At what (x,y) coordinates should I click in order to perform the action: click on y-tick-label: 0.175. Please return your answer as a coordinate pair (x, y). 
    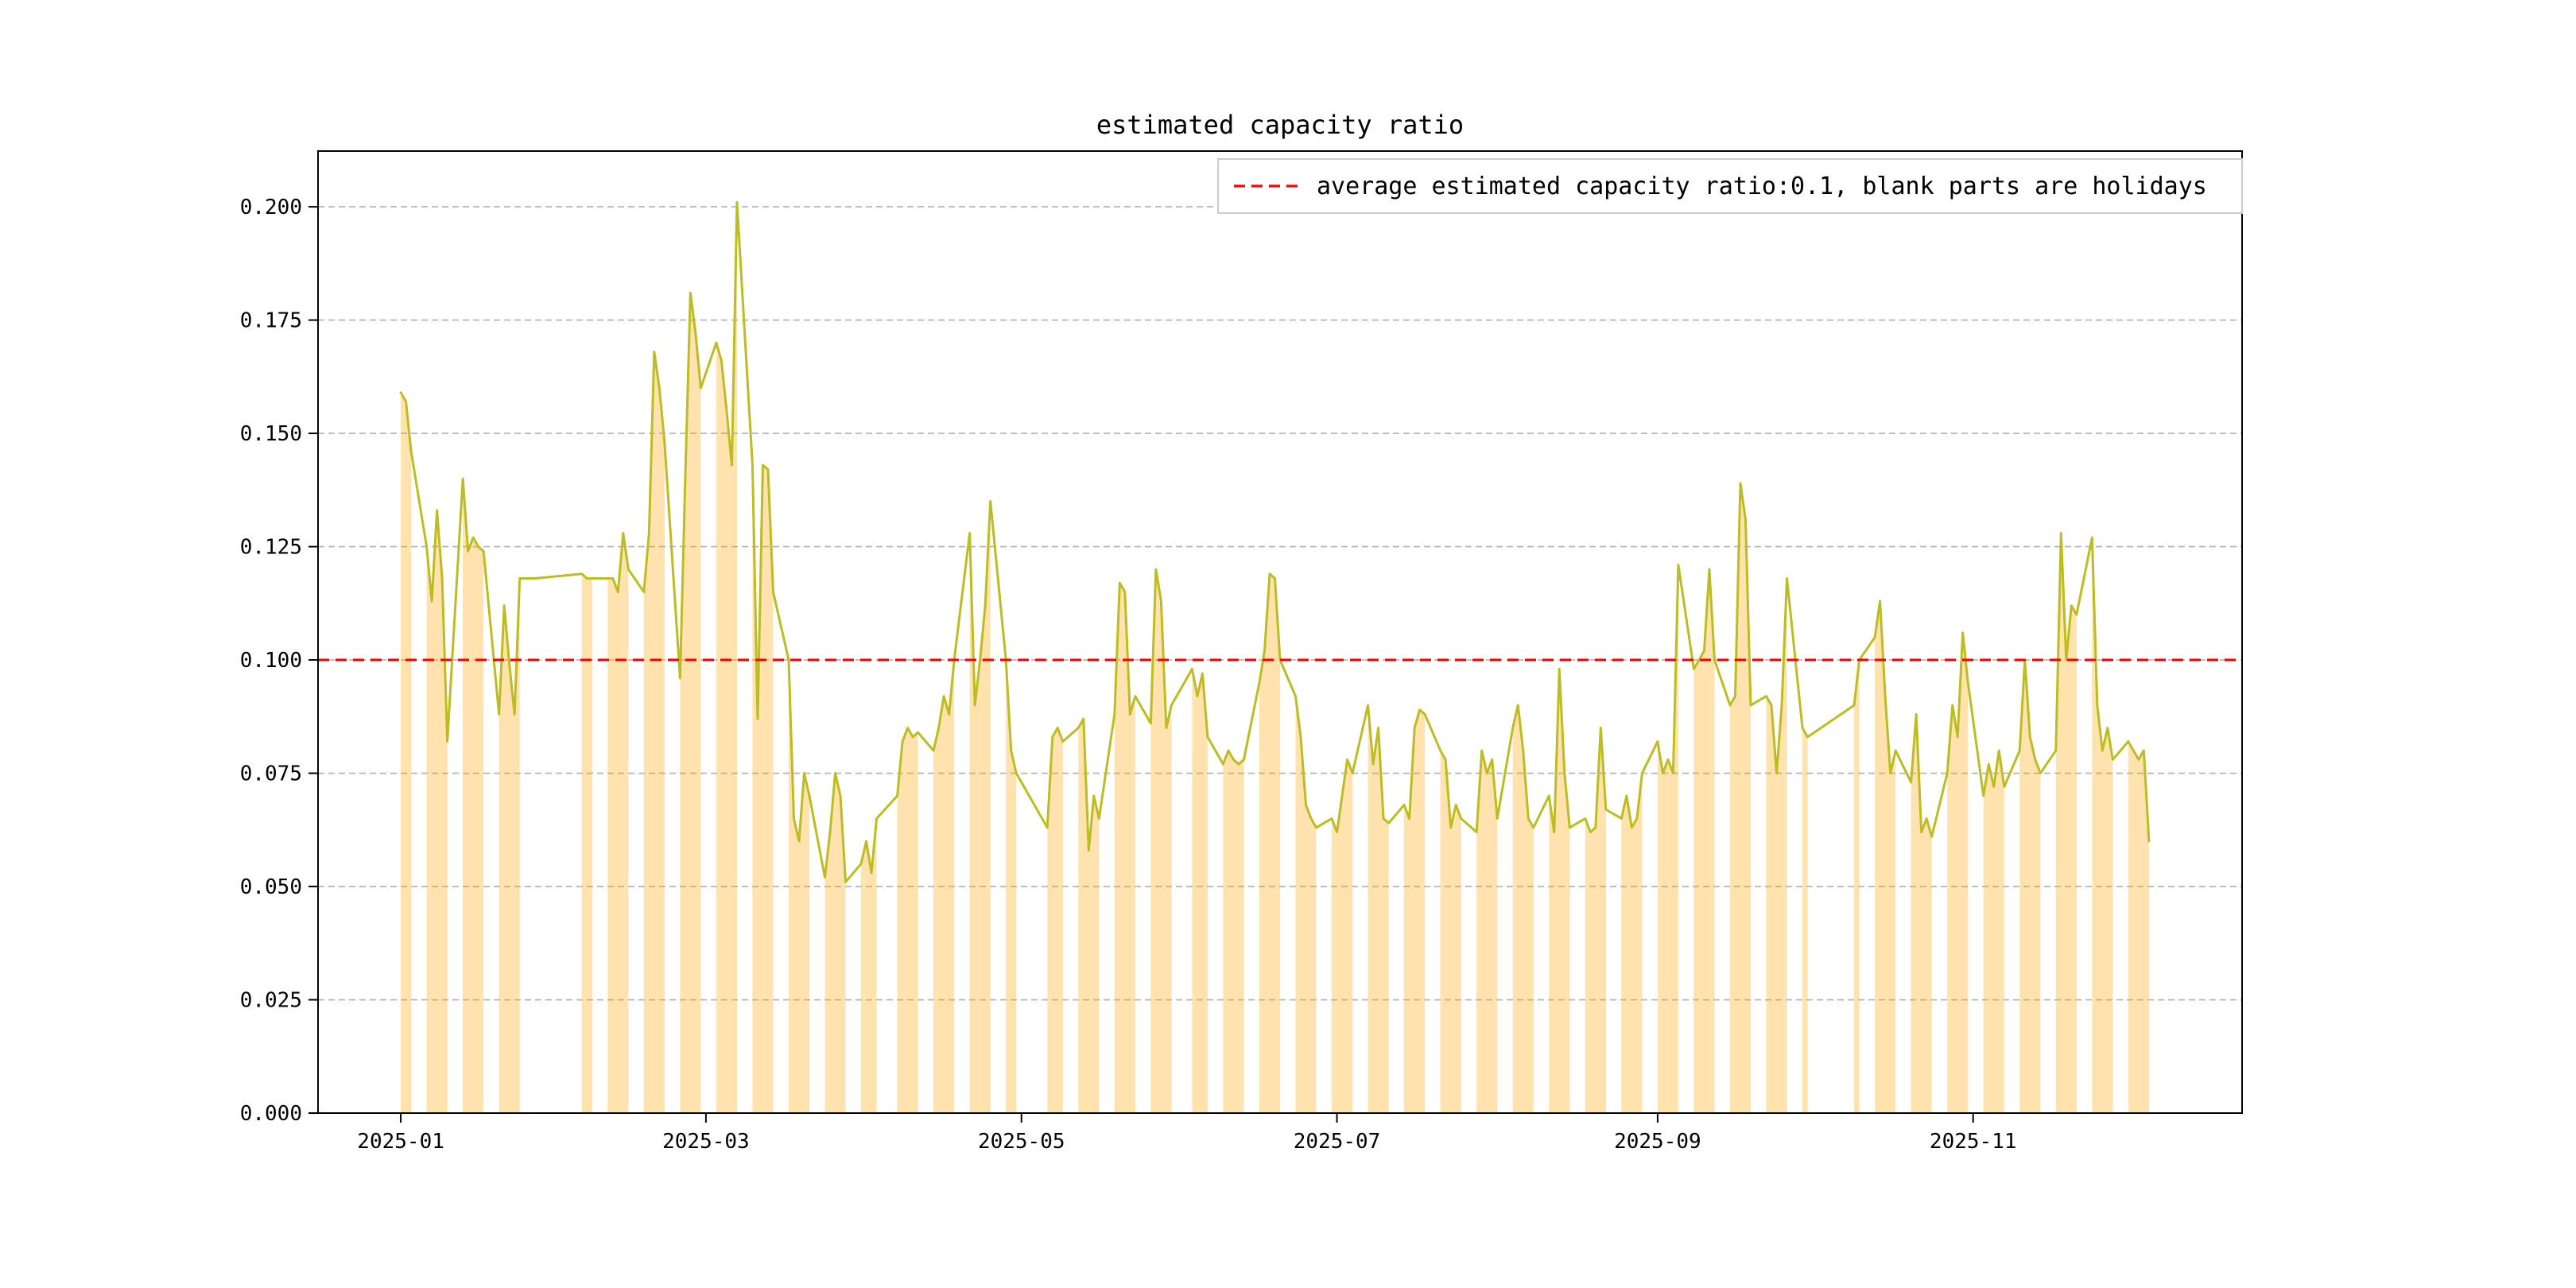
    Looking at the image, I should click on (271, 321).